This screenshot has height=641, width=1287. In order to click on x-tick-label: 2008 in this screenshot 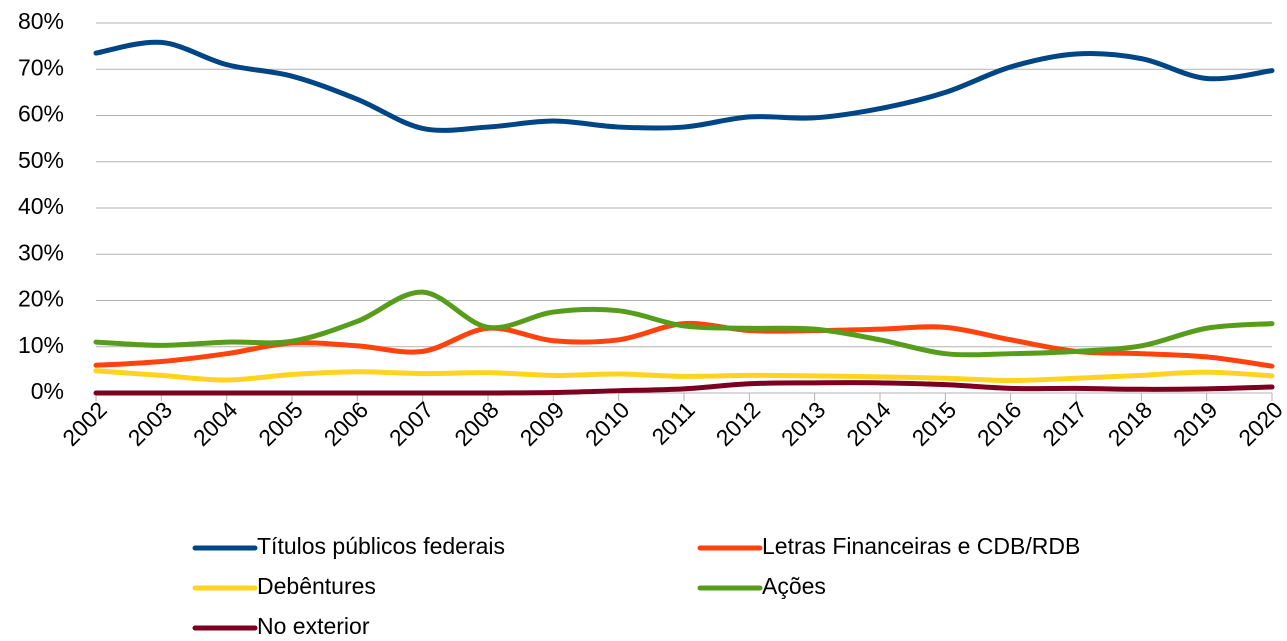, I will do `click(476, 423)`.